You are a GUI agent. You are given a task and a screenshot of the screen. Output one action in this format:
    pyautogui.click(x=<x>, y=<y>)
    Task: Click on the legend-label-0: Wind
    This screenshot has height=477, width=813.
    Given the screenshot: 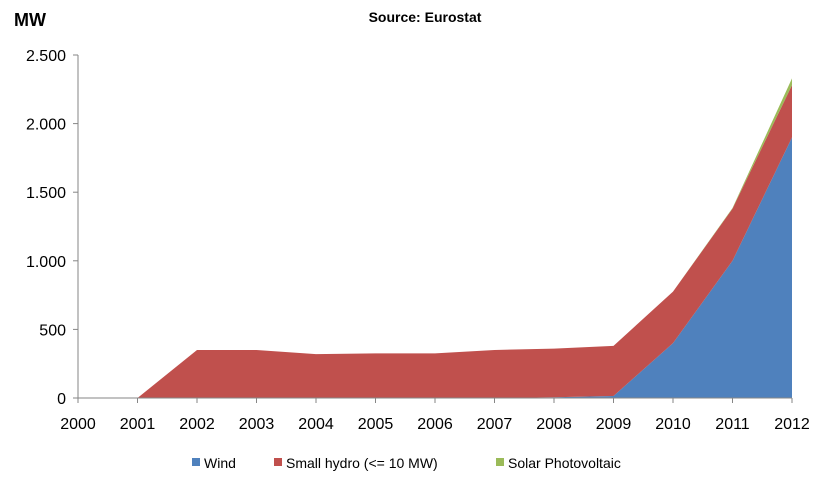 What is the action you would take?
    pyautogui.click(x=220, y=463)
    